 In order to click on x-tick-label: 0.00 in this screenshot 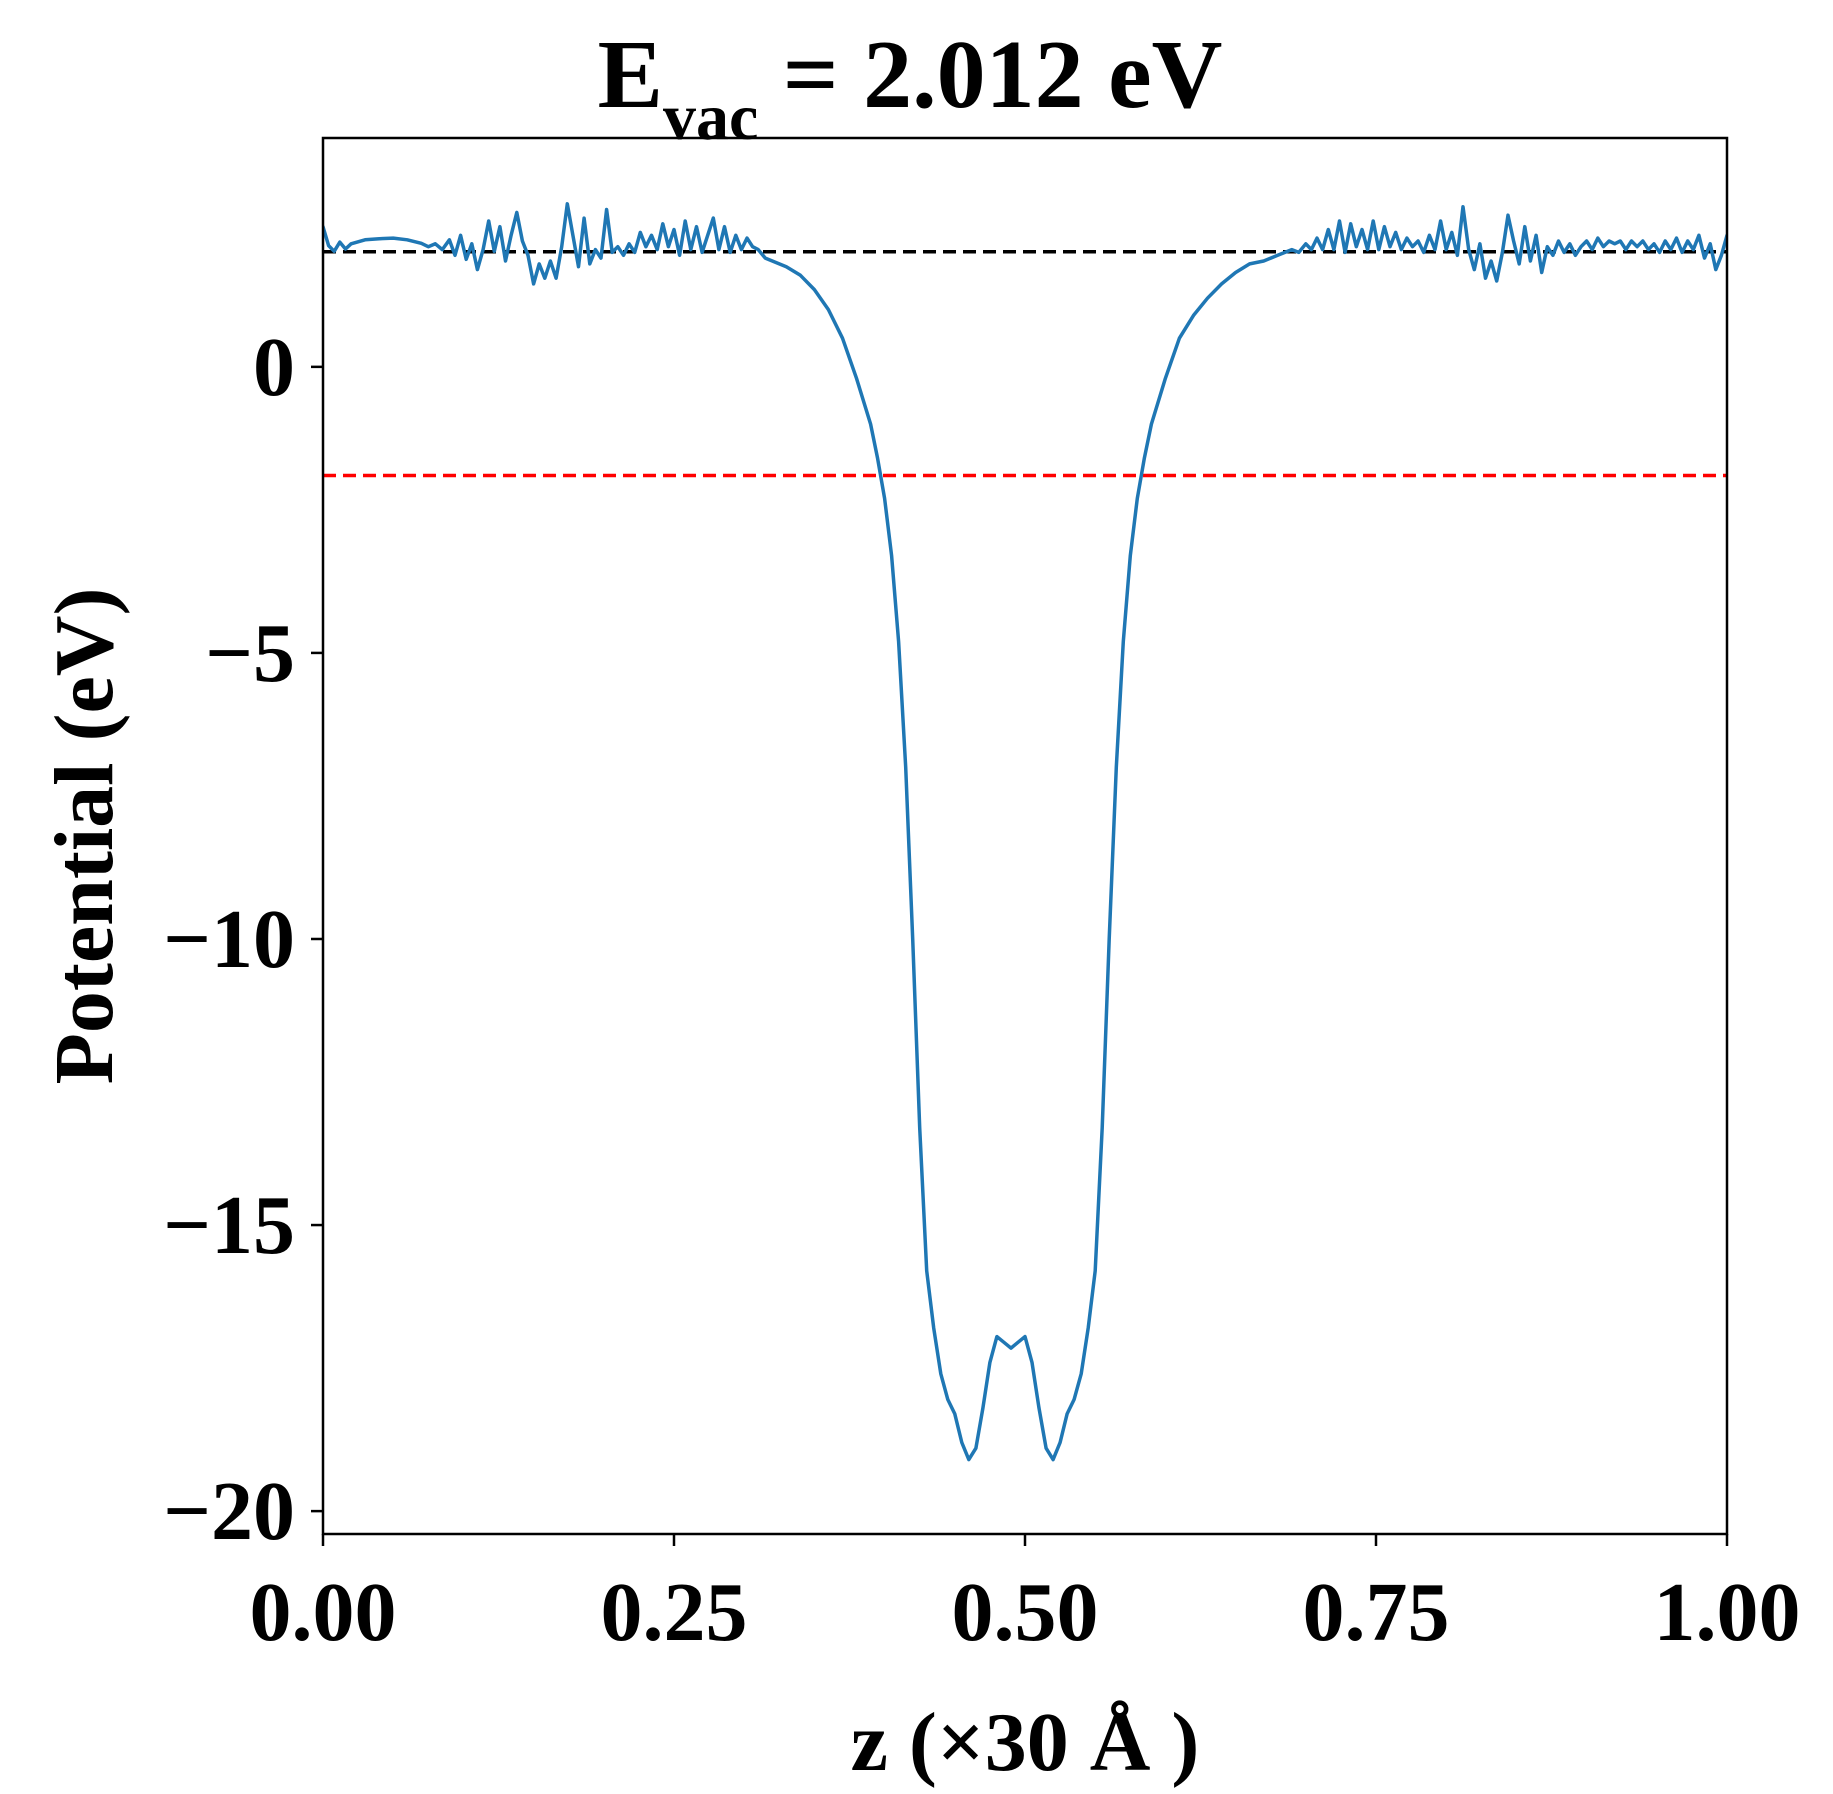, I will do `click(323, 1612)`.